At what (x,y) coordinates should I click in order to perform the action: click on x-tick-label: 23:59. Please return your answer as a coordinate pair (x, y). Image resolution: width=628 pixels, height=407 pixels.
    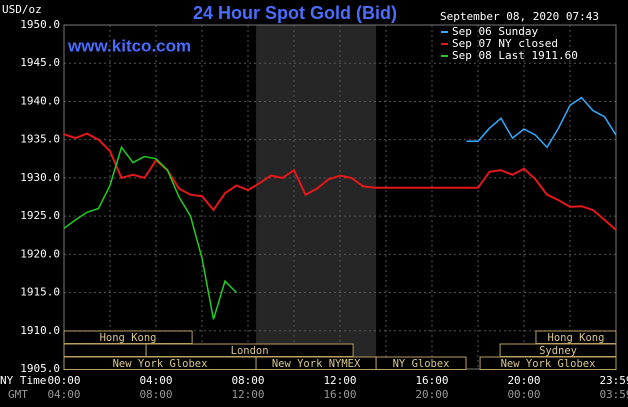
    Looking at the image, I should click on (613, 380).